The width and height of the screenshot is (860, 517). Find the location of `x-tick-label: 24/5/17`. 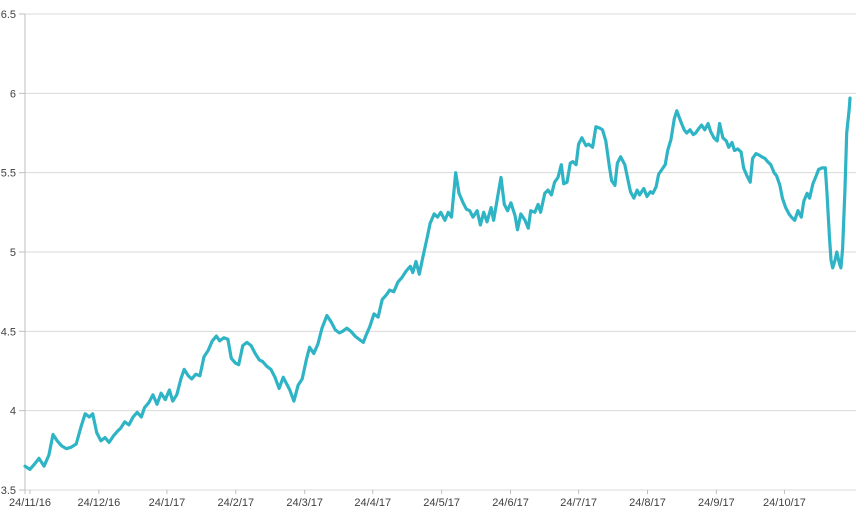

x-tick-label: 24/5/17 is located at coordinates (441, 503).